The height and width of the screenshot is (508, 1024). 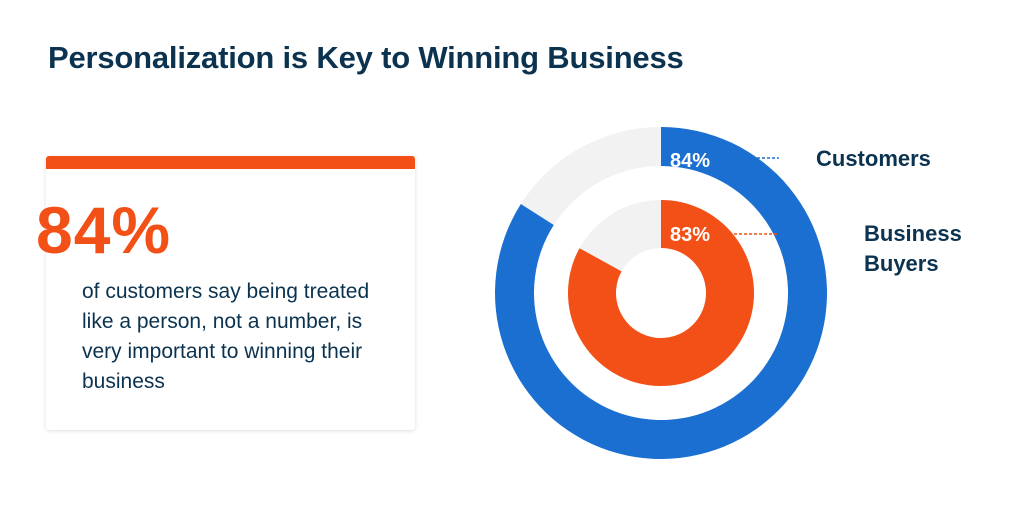 What do you see at coordinates (104, 230) in the screenshot?
I see `stat-value: 84%` at bounding box center [104, 230].